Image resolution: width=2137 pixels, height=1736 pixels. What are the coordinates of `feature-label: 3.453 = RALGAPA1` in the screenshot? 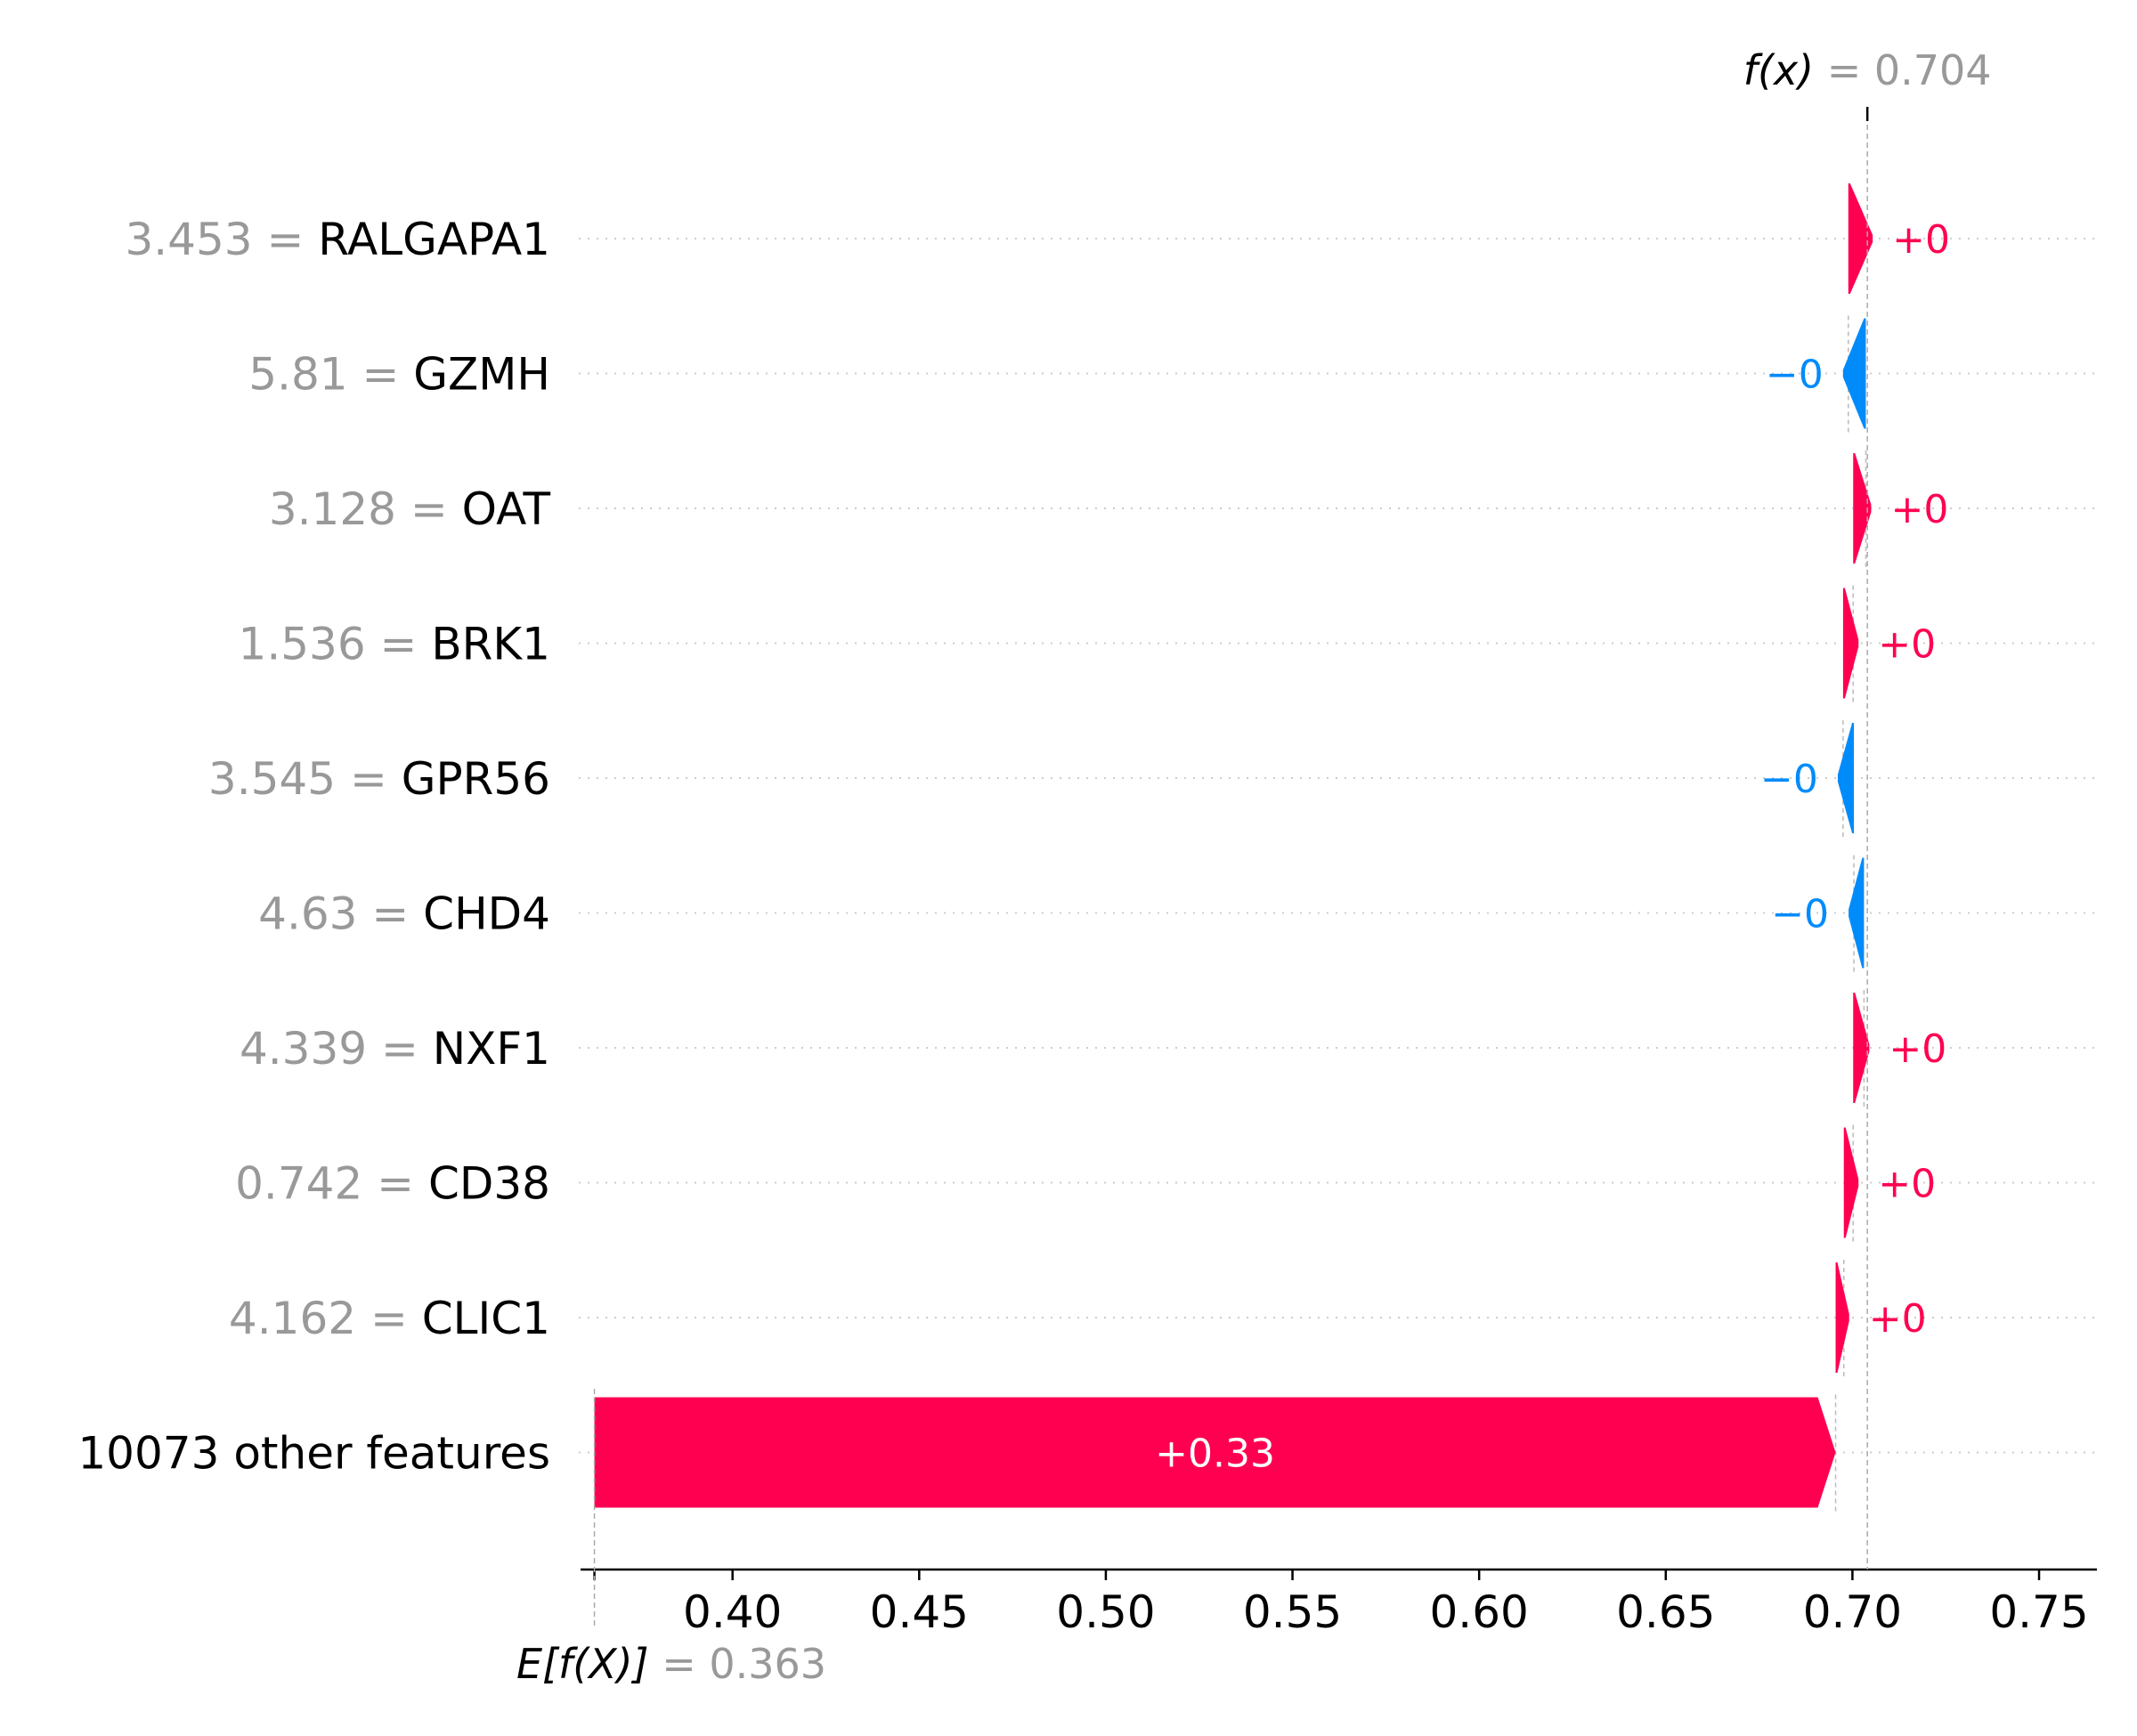 It's located at (337, 239).